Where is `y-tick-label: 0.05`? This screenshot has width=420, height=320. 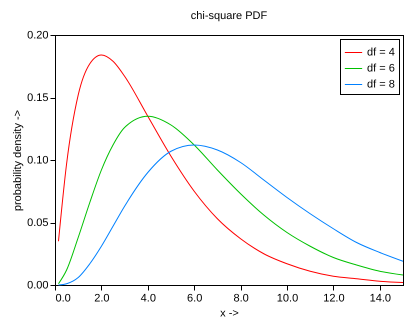
y-tick-label: 0.05 is located at coordinates (37, 223).